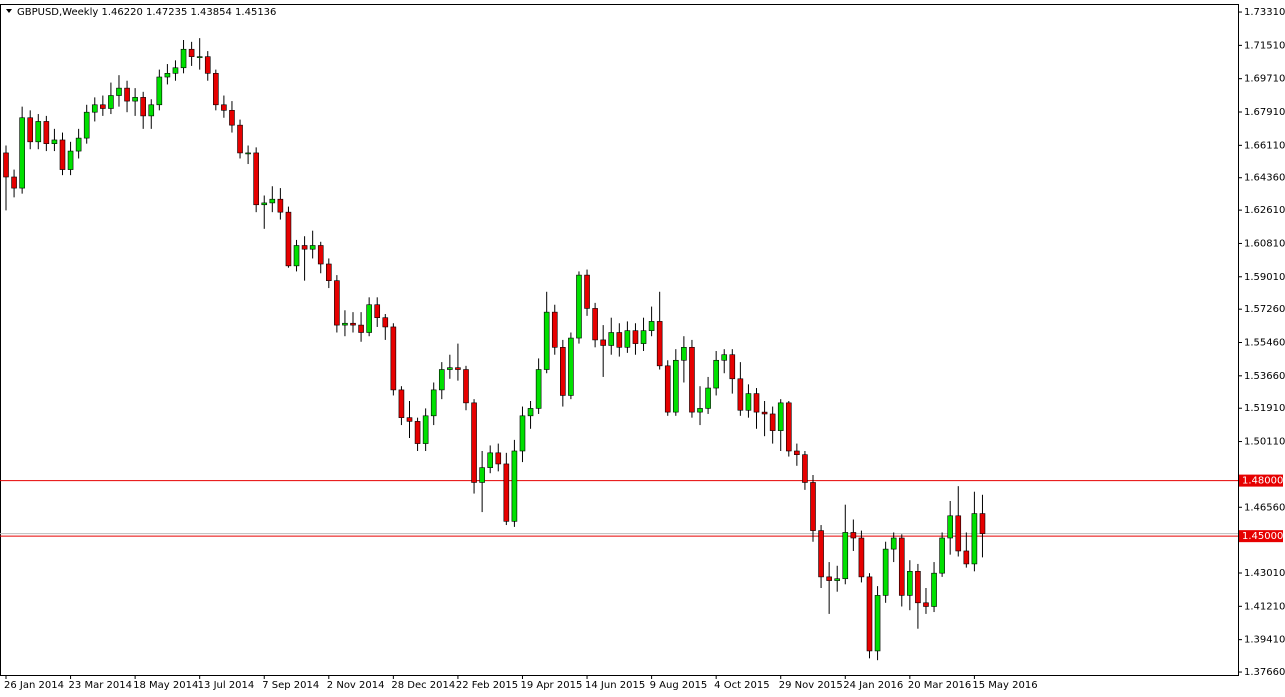 The height and width of the screenshot is (697, 1285). I want to click on x-tick-label: 4 Oct 2015, so click(741, 685).